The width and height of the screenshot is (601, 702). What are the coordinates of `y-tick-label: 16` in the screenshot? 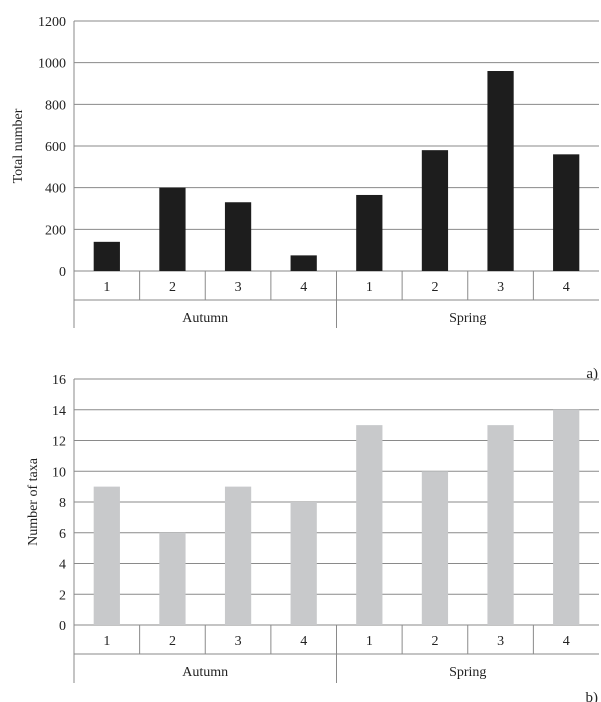 It's located at (59, 380).